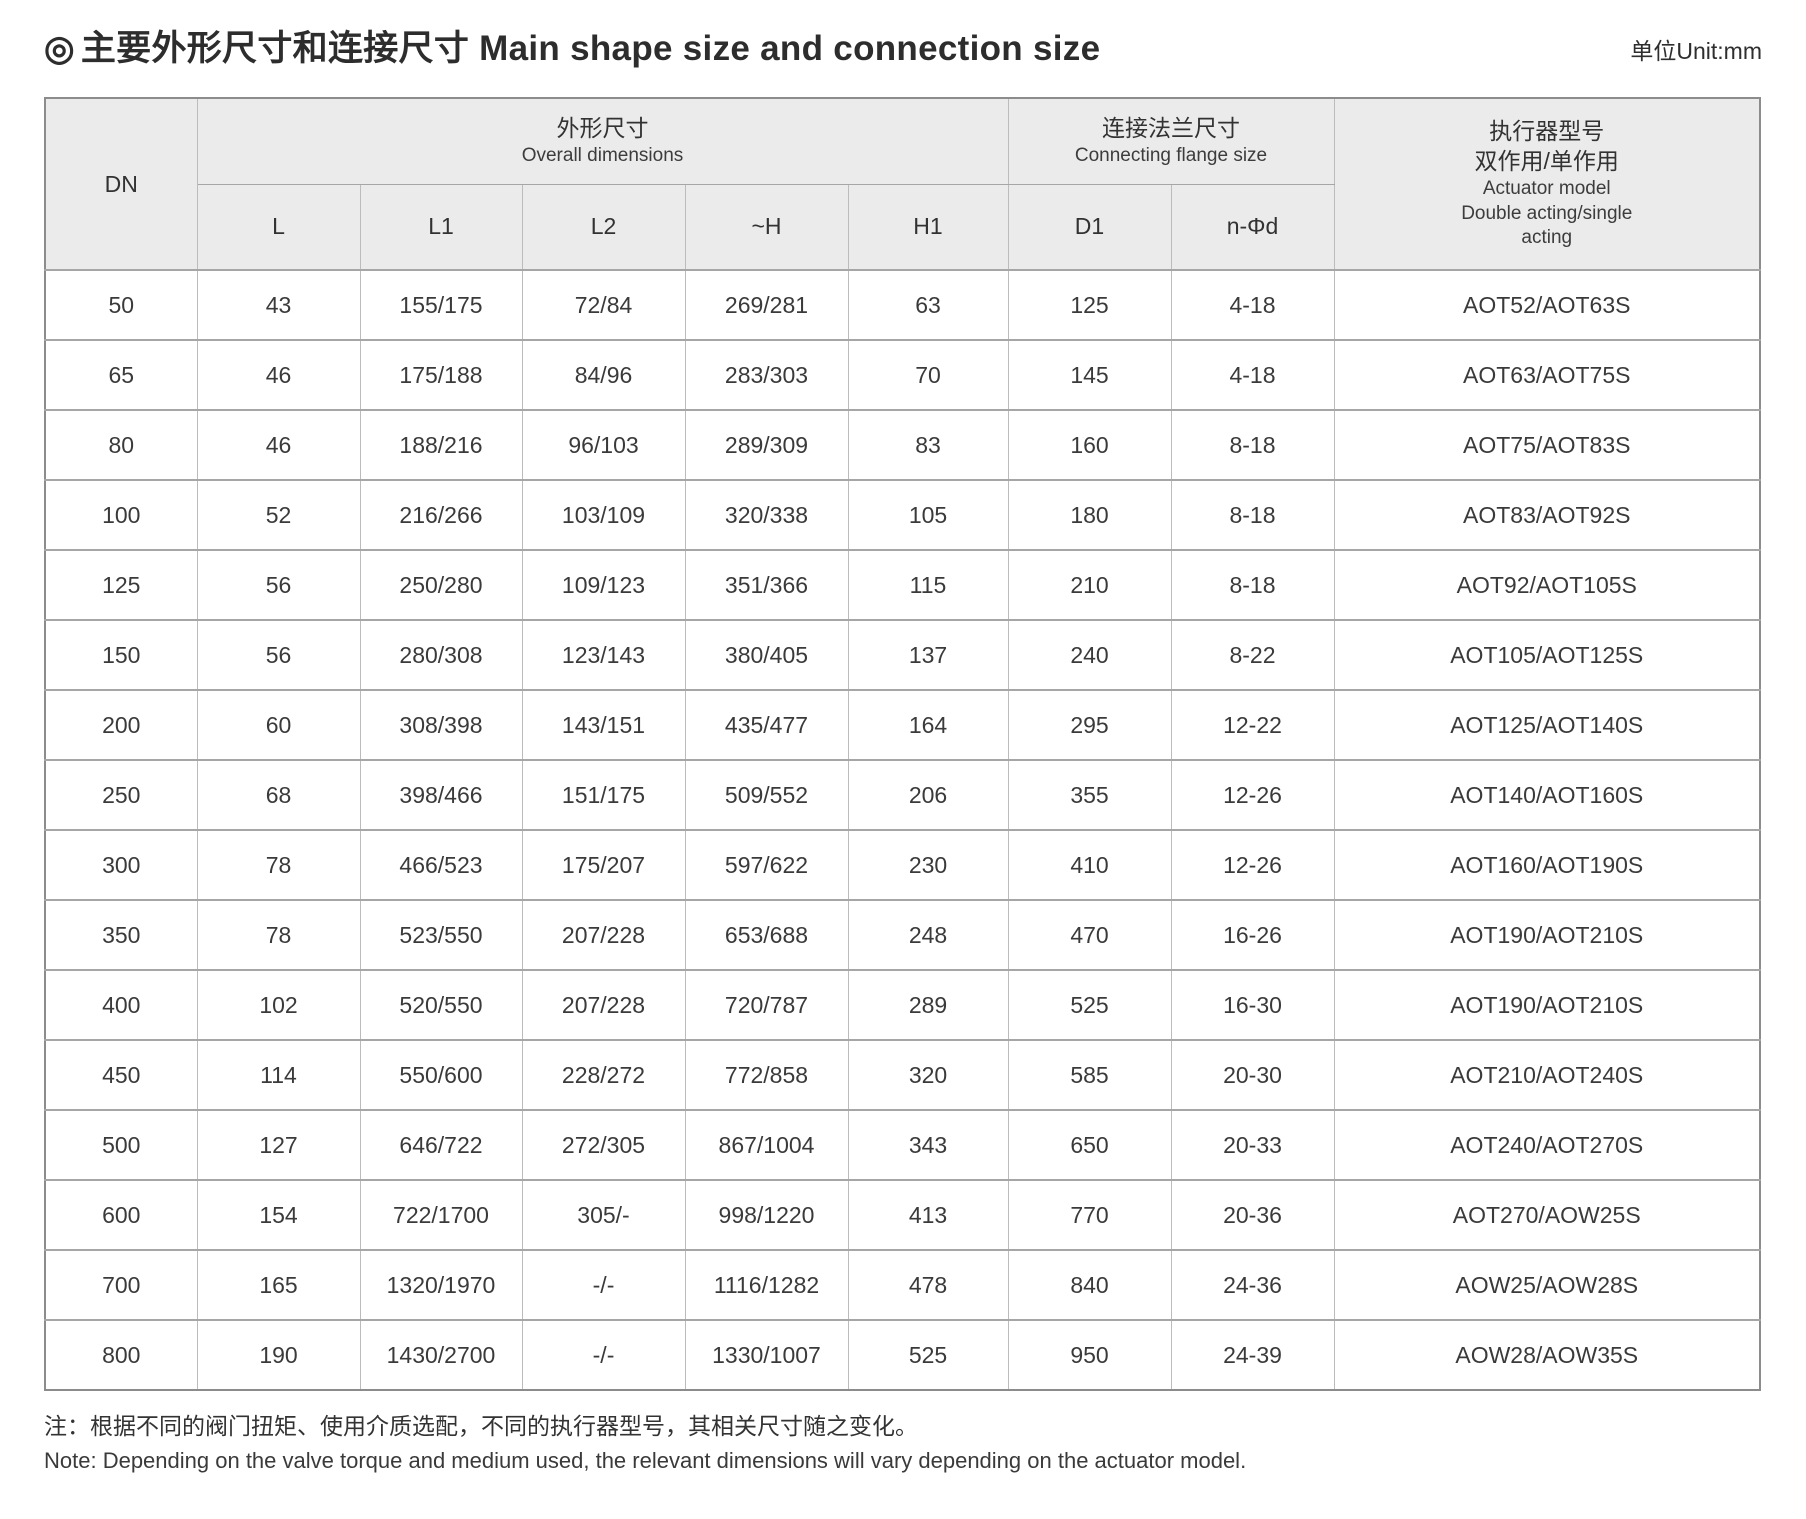 The height and width of the screenshot is (1519, 1806). What do you see at coordinates (603, 1005) in the screenshot?
I see `cell-l2: 207/228` at bounding box center [603, 1005].